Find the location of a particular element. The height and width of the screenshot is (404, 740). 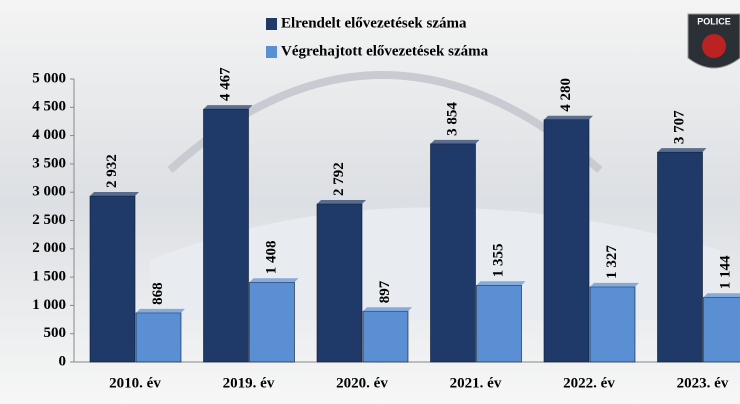

data-label: 4 467 is located at coordinates (225, 84).